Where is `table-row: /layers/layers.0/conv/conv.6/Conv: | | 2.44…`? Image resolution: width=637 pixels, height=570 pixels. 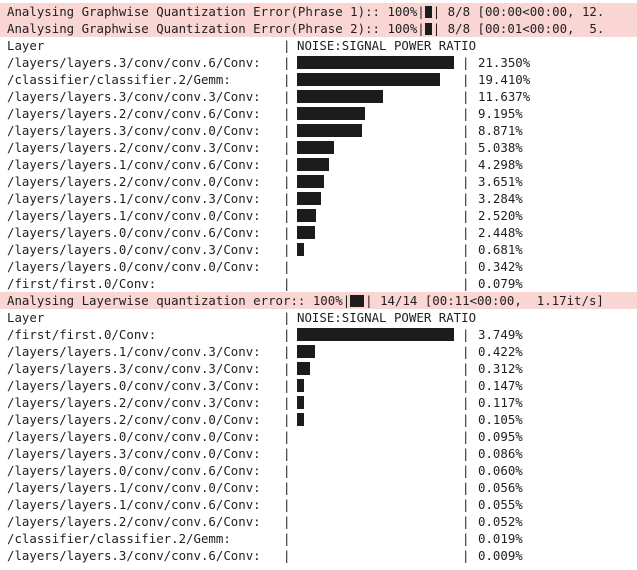 table-row: /layers/layers.0/conv/conv.6/Conv: | | 2.44… is located at coordinates (318, 232).